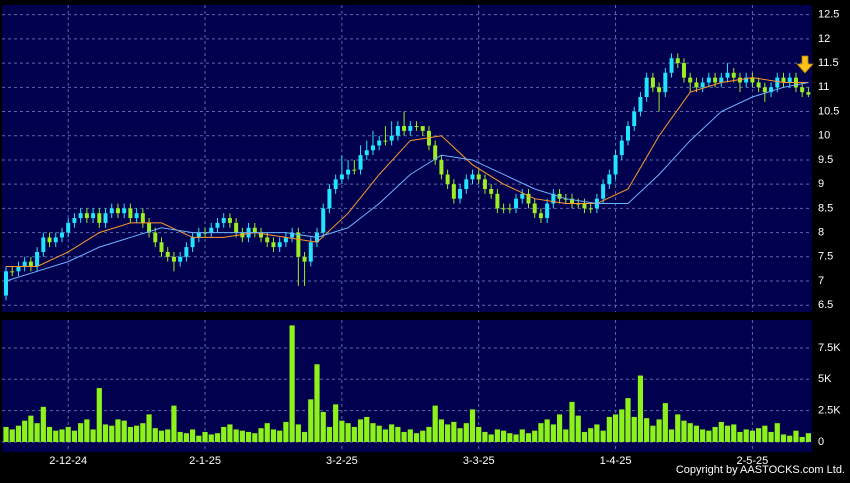  What do you see at coordinates (821, 232) in the screenshot?
I see `y-tick-label: 8` at bounding box center [821, 232].